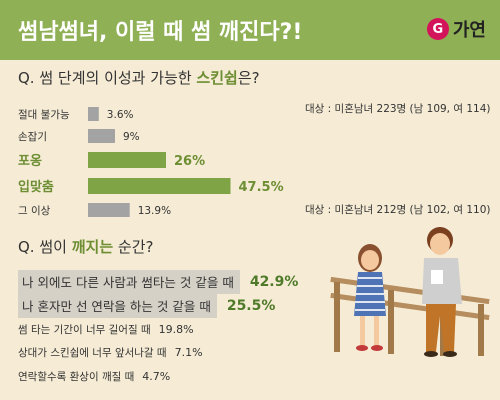 The width and height of the screenshot is (500, 400). I want to click on category-label: 포옹, so click(30, 161).